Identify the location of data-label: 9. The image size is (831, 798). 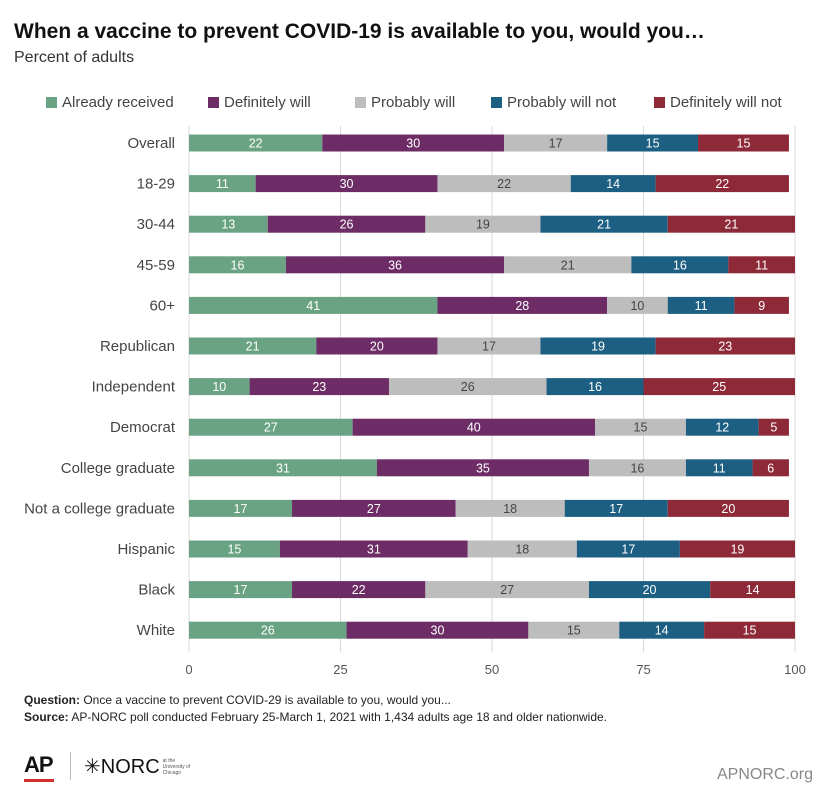
(761, 306).